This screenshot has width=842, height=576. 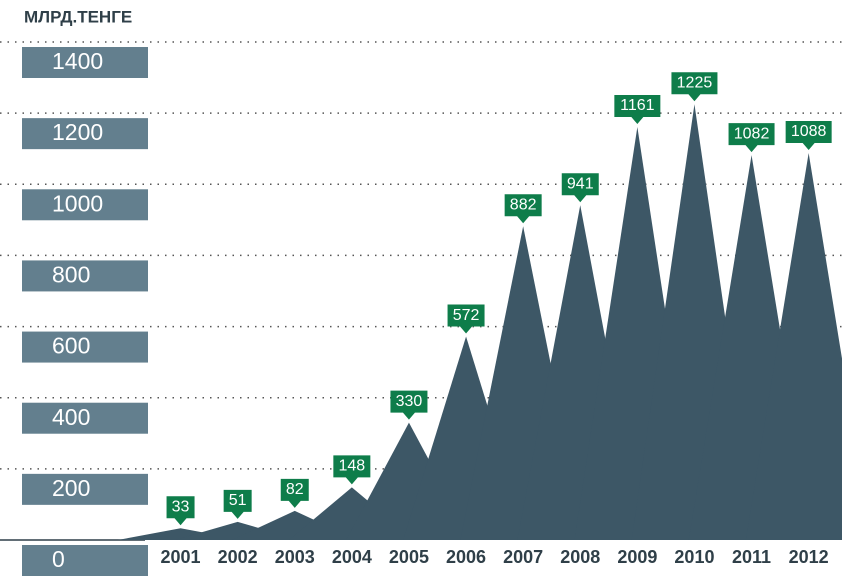 I want to click on x-tick-label: 2006, so click(x=466, y=557).